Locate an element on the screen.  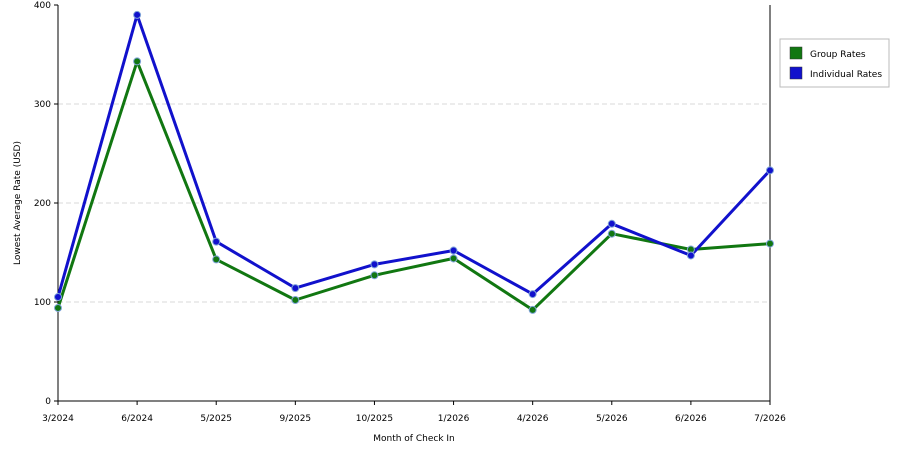
x-tick-label: 1/2026 is located at coordinates (454, 419).